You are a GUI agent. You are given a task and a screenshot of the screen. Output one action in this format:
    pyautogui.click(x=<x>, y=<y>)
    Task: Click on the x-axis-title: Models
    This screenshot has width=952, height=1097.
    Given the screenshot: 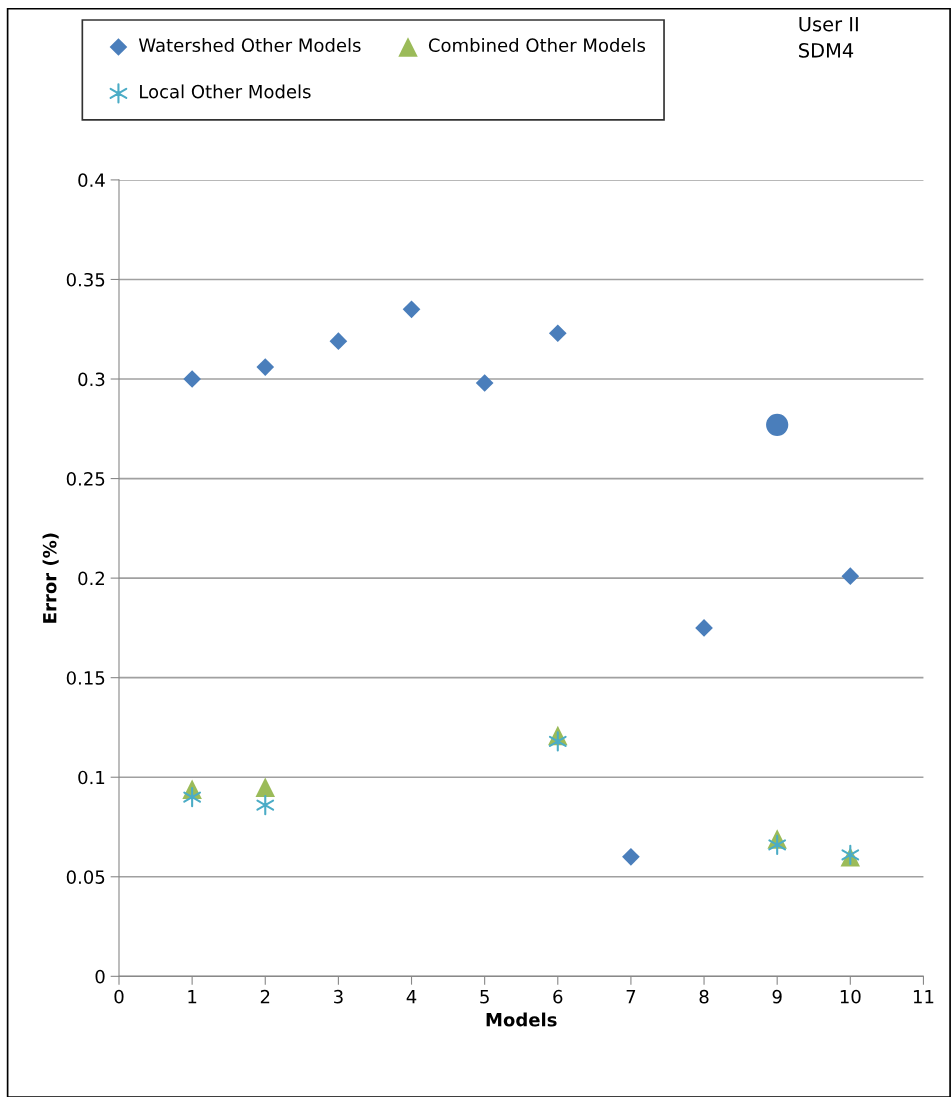 What is the action you would take?
    pyautogui.click(x=521, y=1019)
    